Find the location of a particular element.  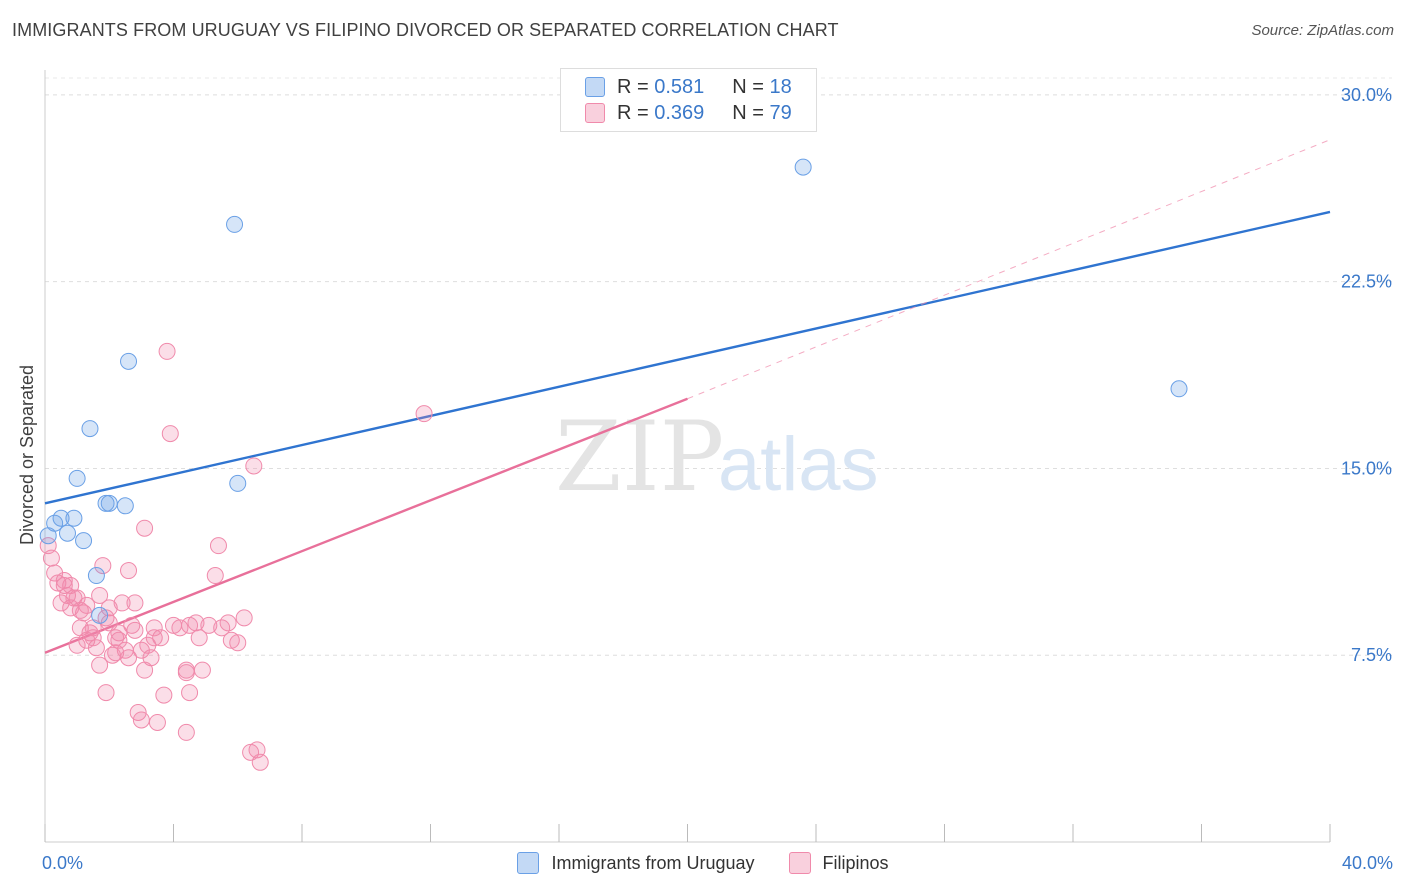

r-value: 0.581 is located at coordinates (679, 86).